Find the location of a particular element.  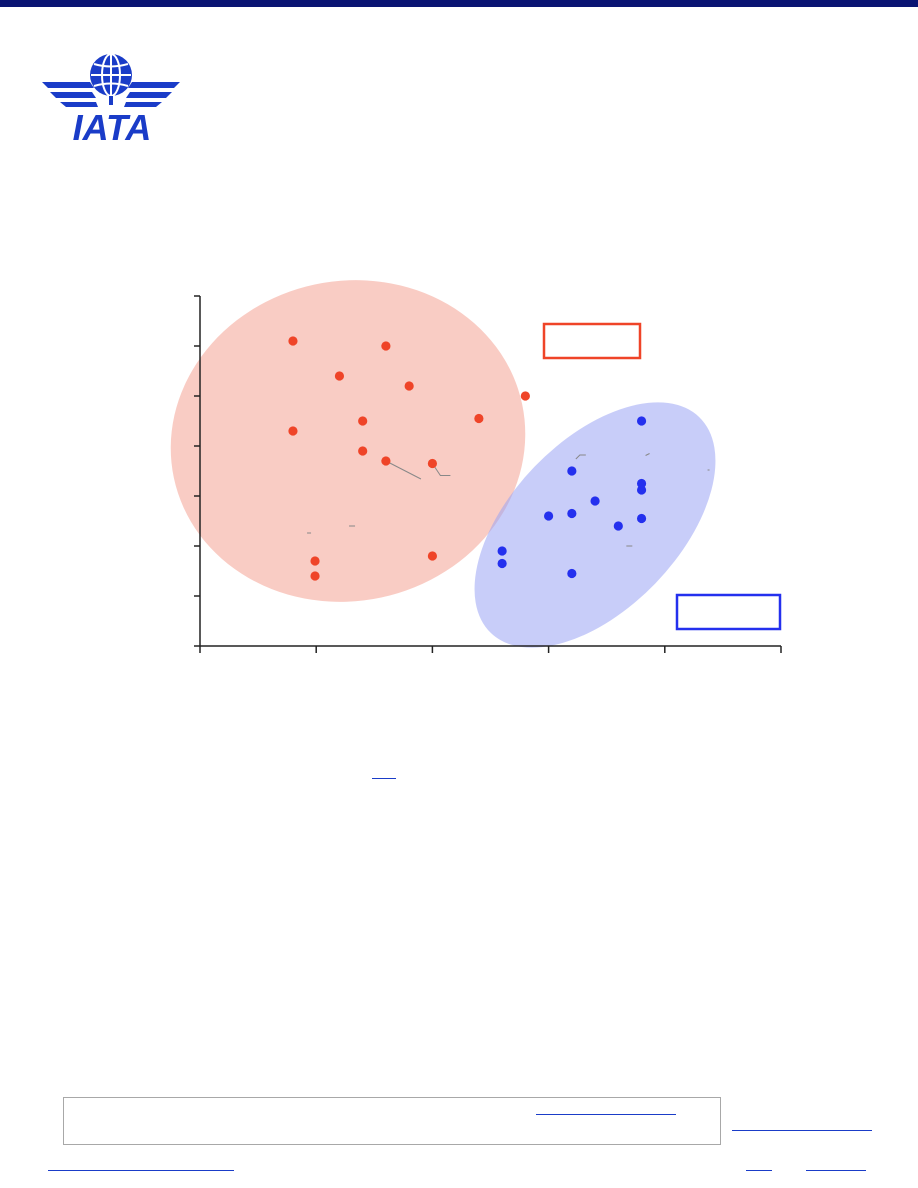

globe-wings-icon: IATA is located at coordinates (111, 100).